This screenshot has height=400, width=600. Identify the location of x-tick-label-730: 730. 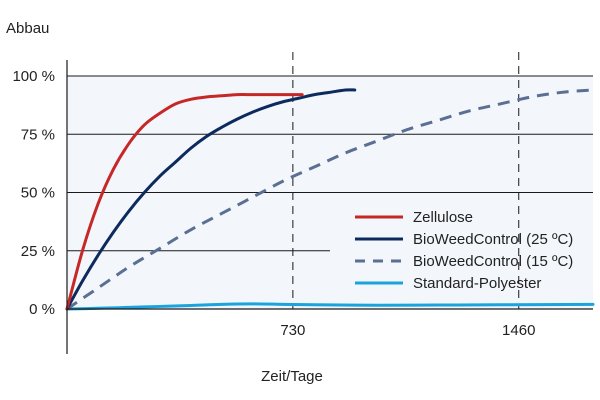
(292, 330).